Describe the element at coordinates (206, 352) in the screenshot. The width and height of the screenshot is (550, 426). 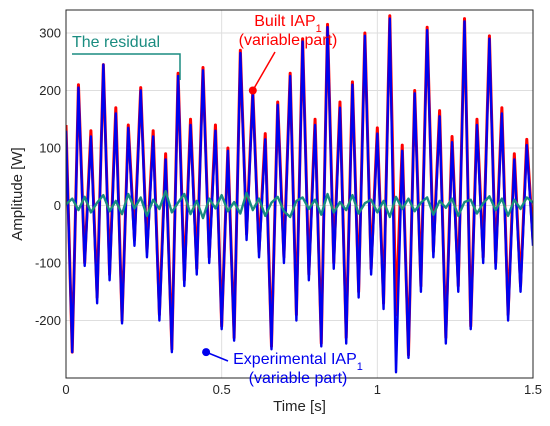
I see `exp-marker` at that location.